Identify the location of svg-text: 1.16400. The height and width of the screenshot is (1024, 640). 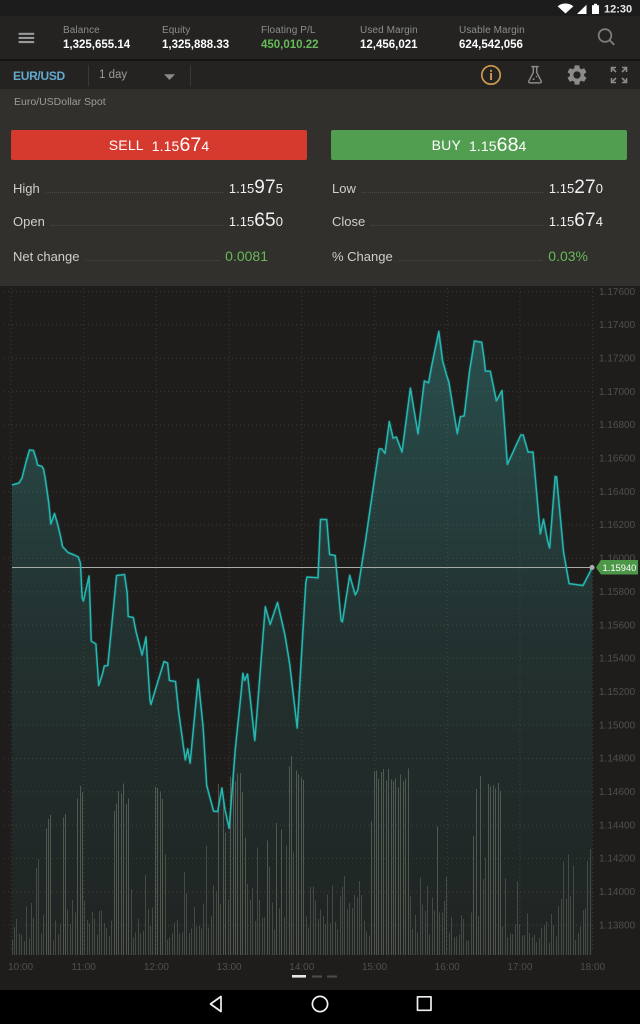
(617, 492).